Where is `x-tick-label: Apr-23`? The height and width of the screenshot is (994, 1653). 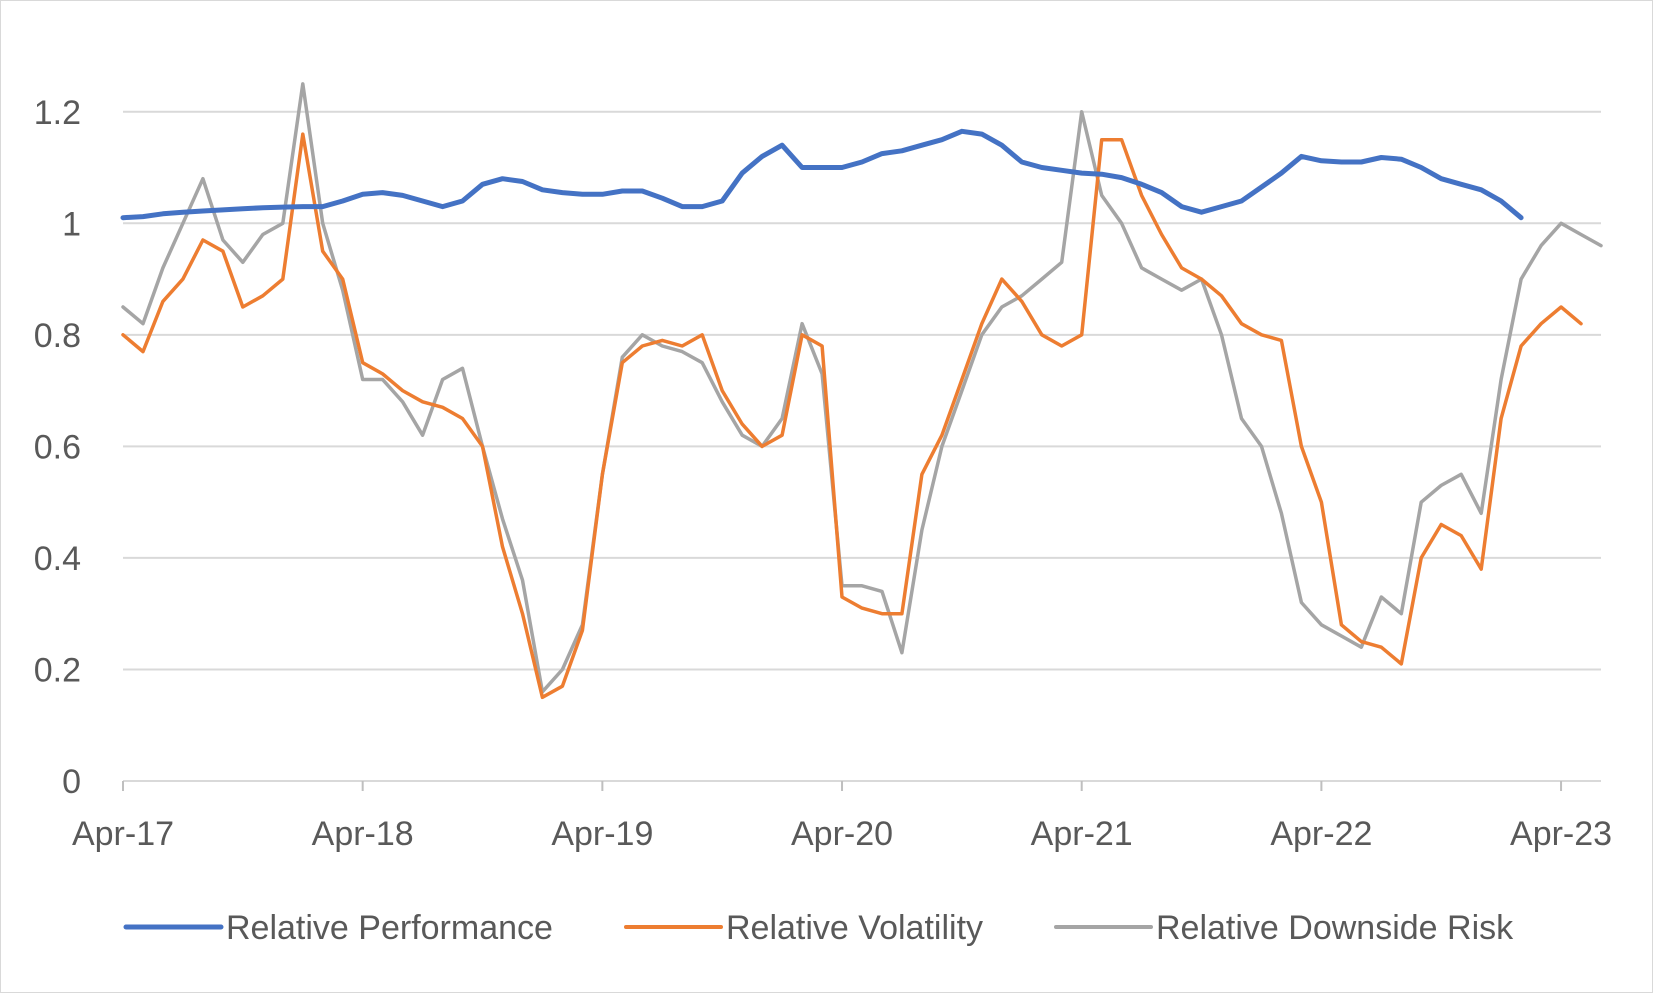 x-tick-label: Apr-23 is located at coordinates (1561, 834).